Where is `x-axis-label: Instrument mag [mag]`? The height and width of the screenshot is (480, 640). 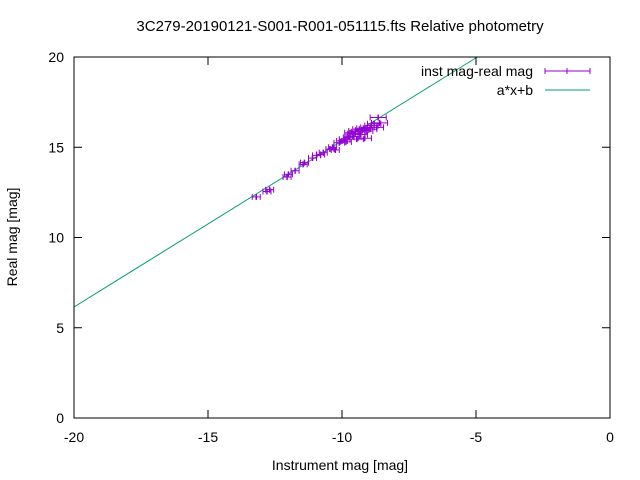 x-axis-label: Instrument mag [mag] is located at coordinates (340, 465).